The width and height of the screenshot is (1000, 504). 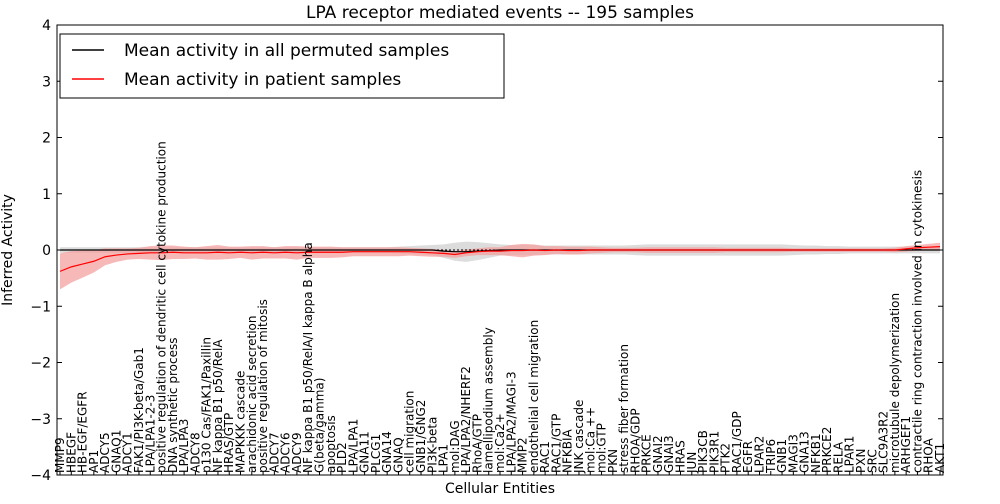 What do you see at coordinates (46, 26) in the screenshot?
I see `y-tick-label: 4` at bounding box center [46, 26].